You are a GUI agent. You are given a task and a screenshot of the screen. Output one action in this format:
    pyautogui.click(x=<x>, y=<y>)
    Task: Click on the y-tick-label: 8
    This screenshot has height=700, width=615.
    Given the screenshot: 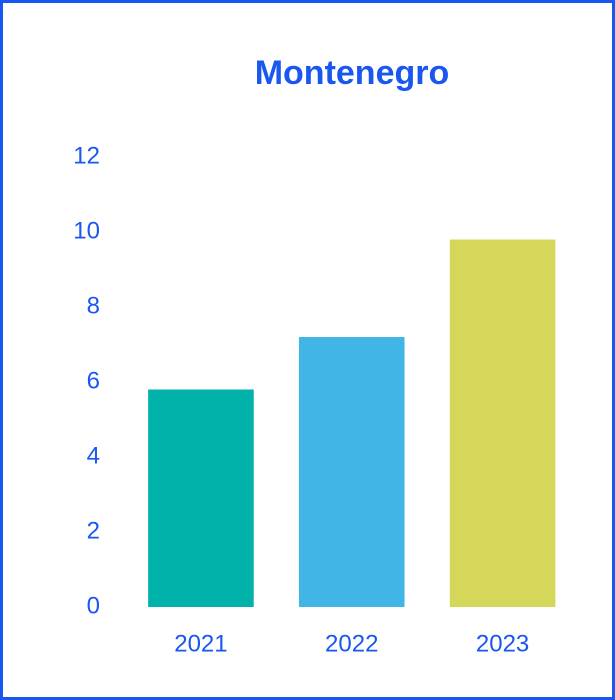 What is the action you would take?
    pyautogui.click(x=93, y=305)
    